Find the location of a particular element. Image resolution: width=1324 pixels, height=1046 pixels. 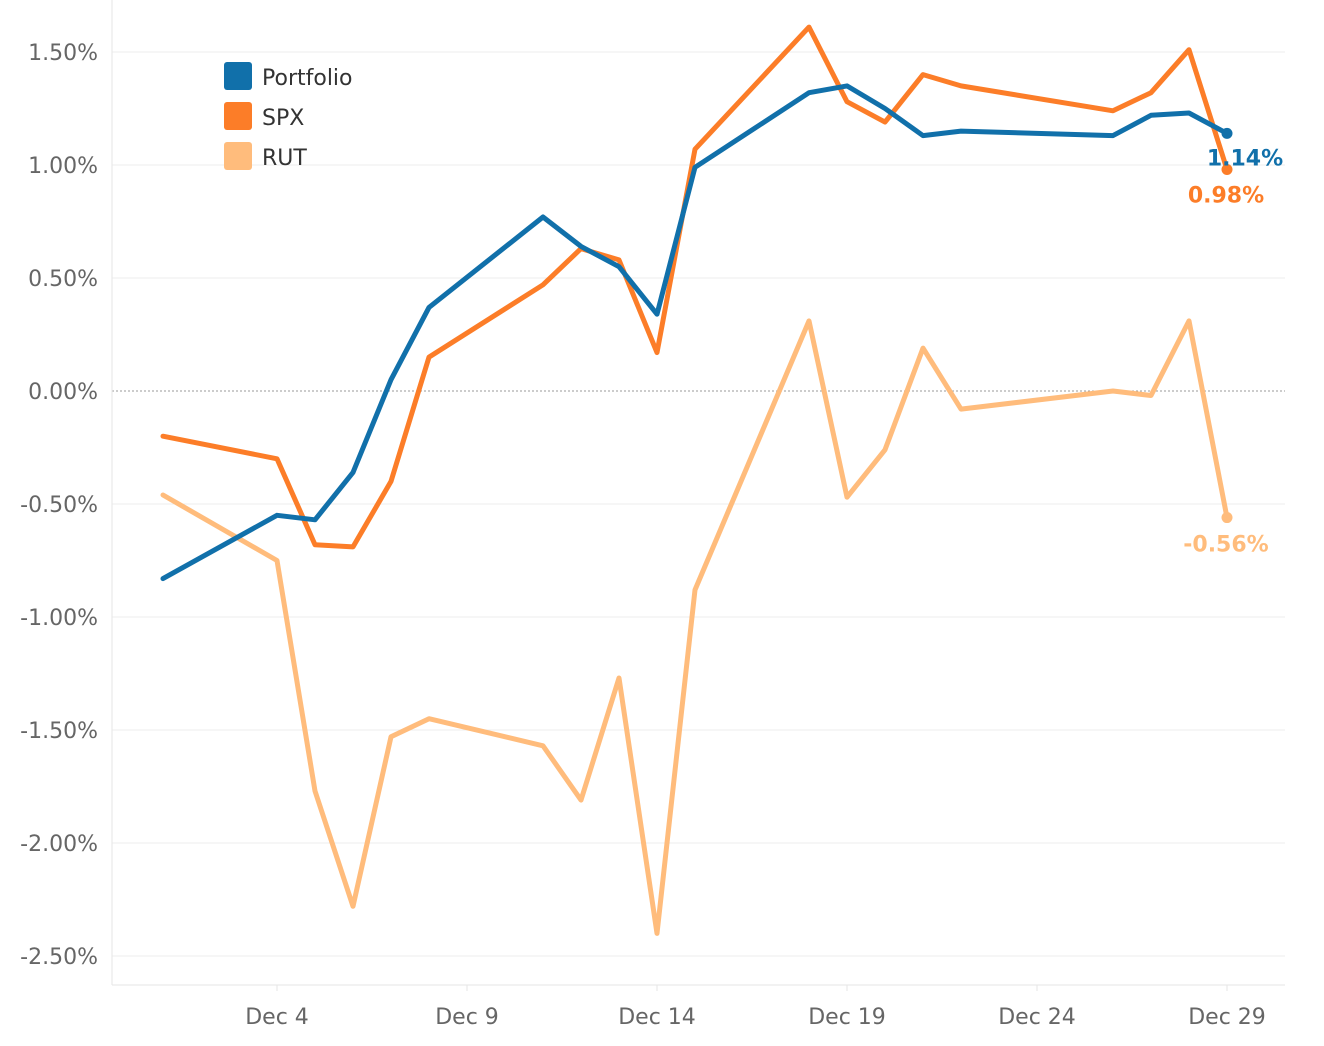

end-label-spx: 0.98% is located at coordinates (1226, 196).